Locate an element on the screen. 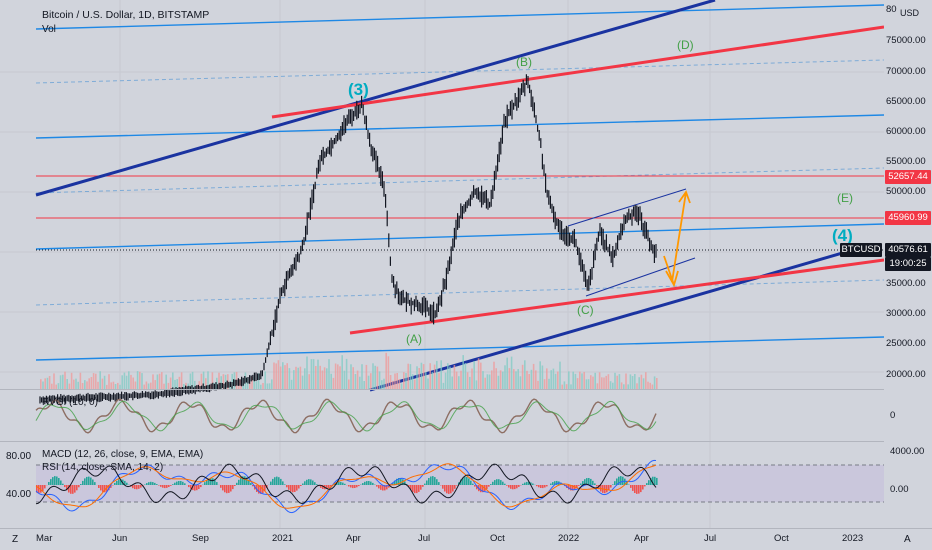 The image size is (932, 550). macd-histogram is located at coordinates (347, 485).